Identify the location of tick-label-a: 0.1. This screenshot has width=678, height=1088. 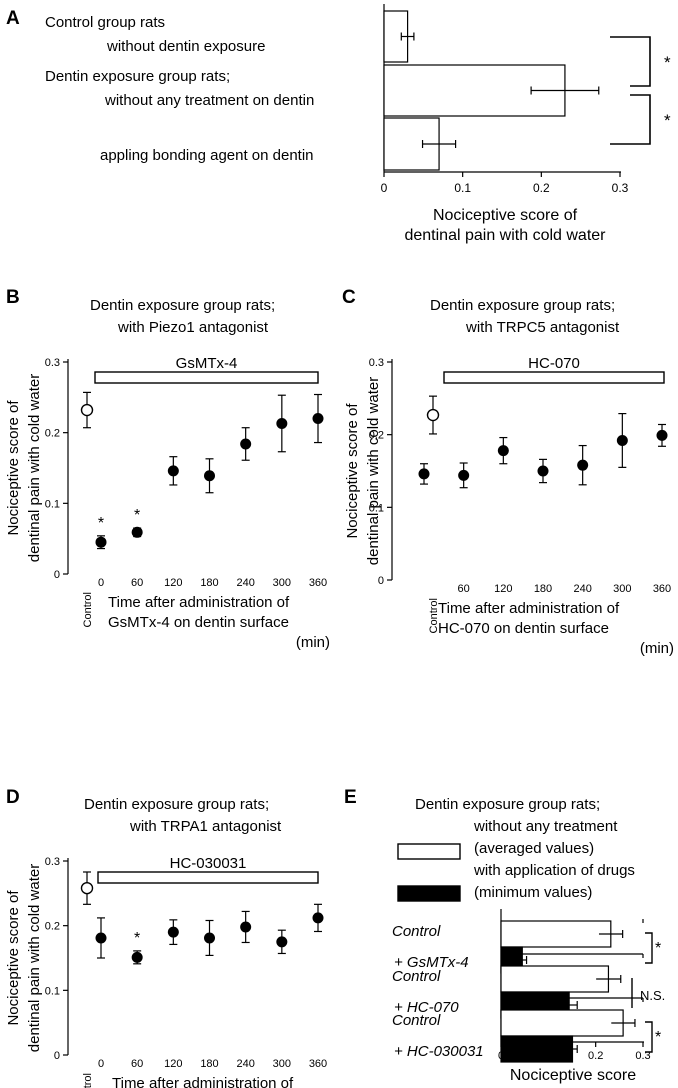
(462, 188).